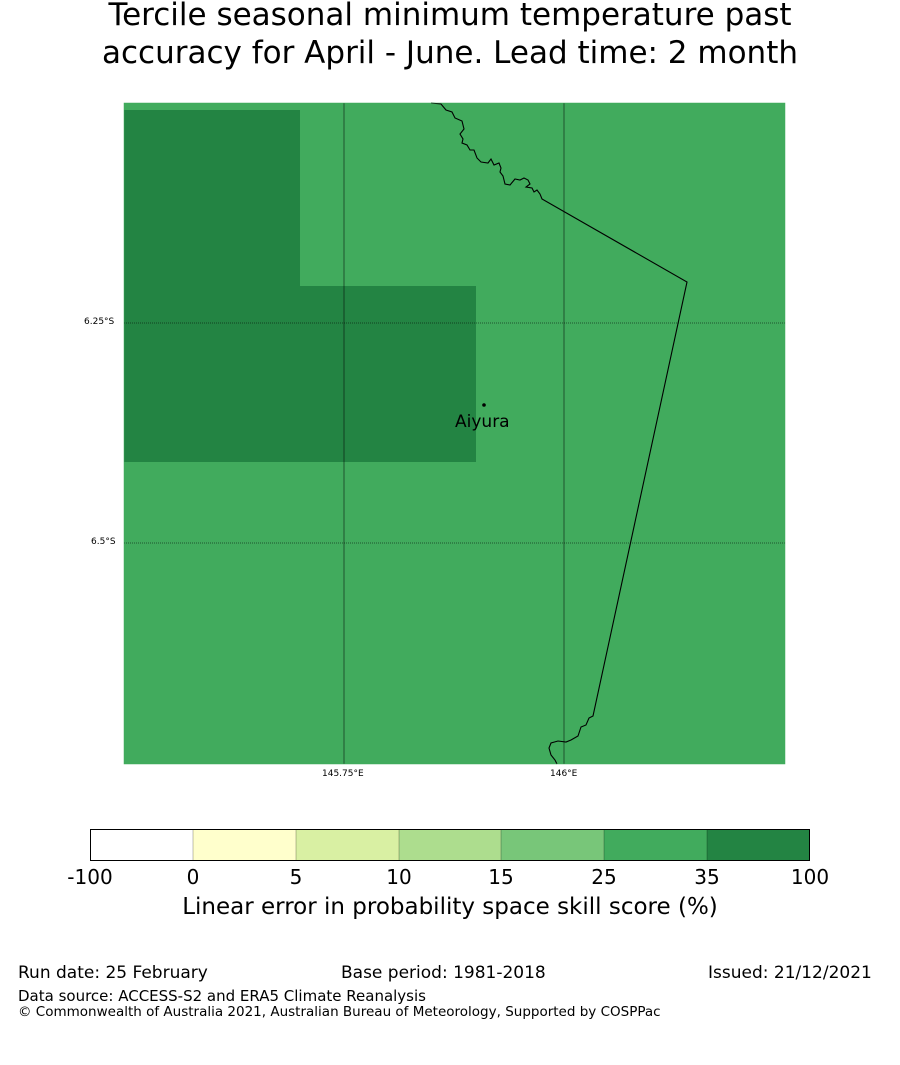  Describe the element at coordinates (810, 877) in the screenshot. I see `colorbar-tick: 100` at that location.